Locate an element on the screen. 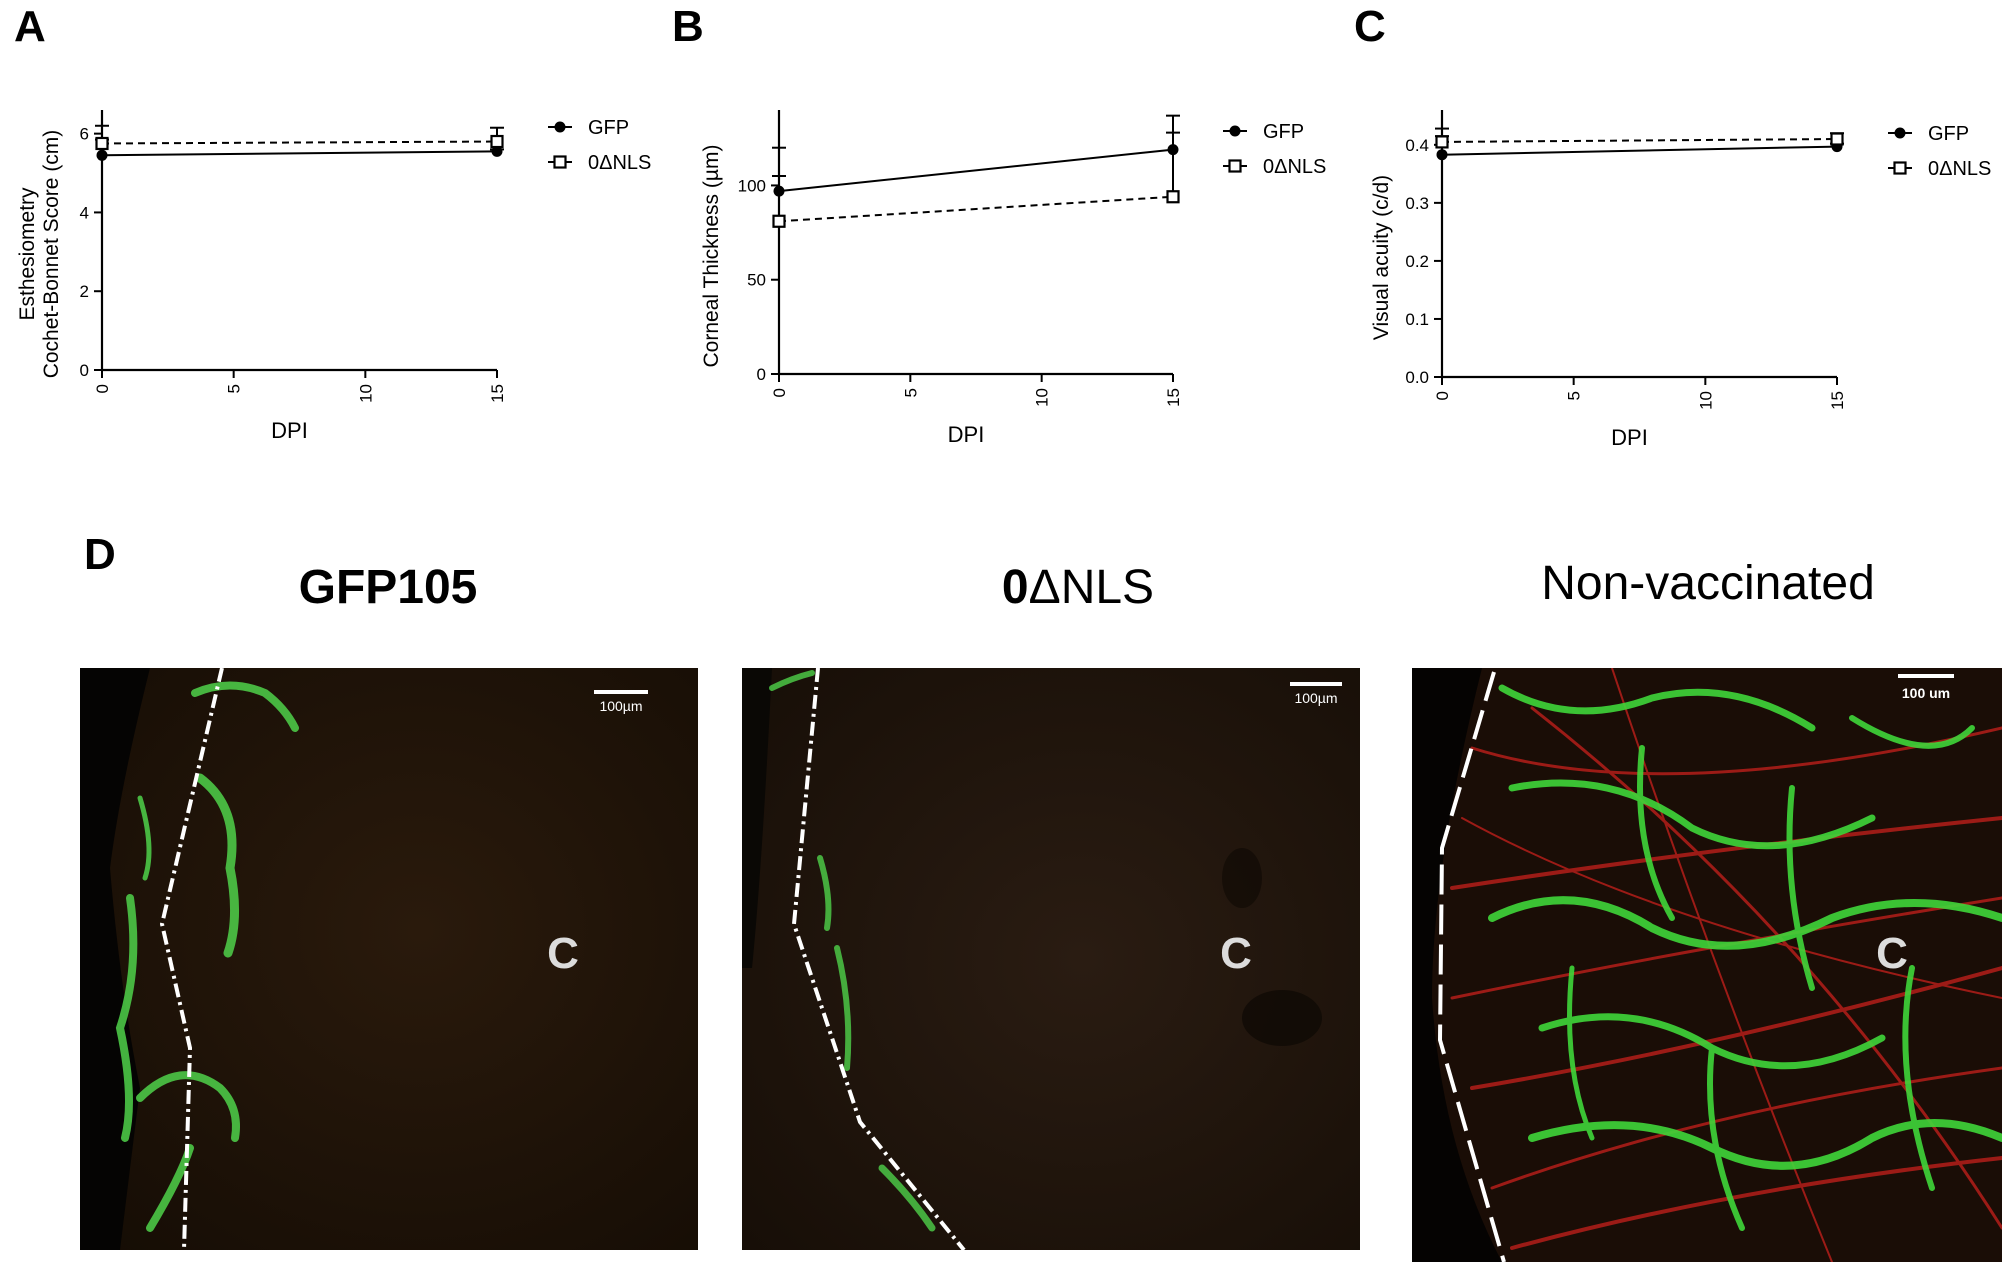 This screenshot has height=1266, width=2006. chart-c-legend-label: 0ΔNLS is located at coordinates (1959, 169).